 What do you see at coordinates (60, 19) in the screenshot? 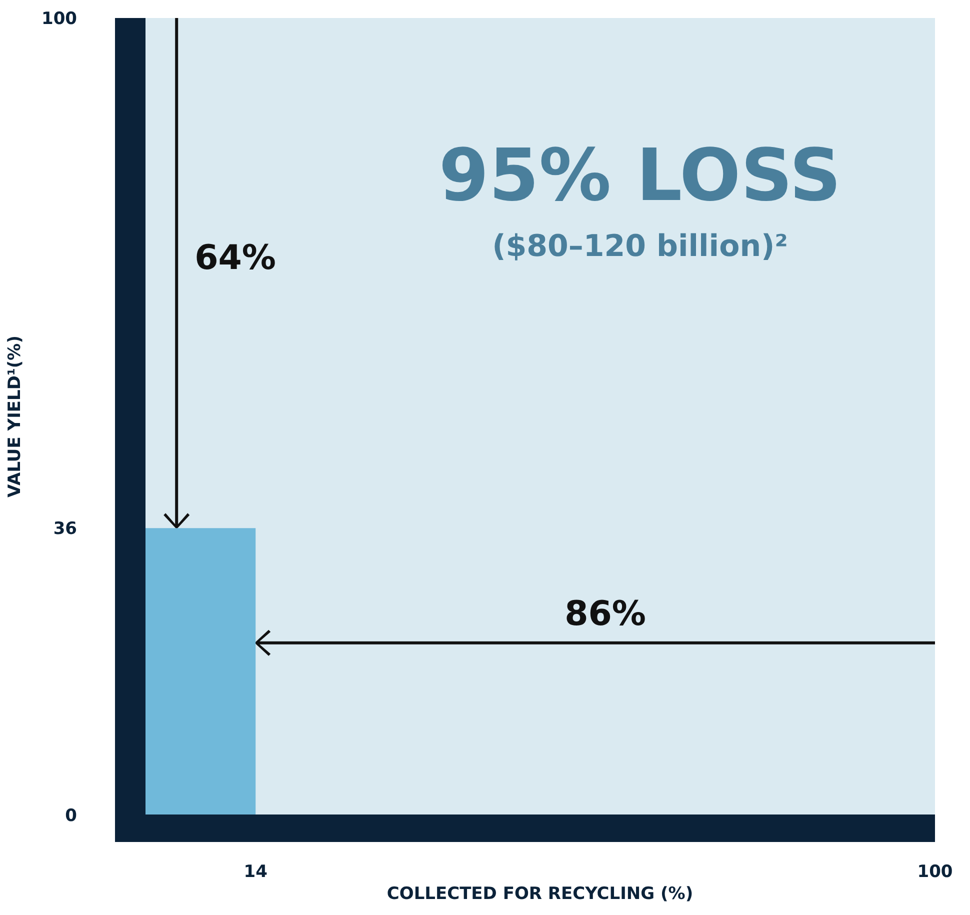
I see `y-tick-label: 100` at bounding box center [60, 19].